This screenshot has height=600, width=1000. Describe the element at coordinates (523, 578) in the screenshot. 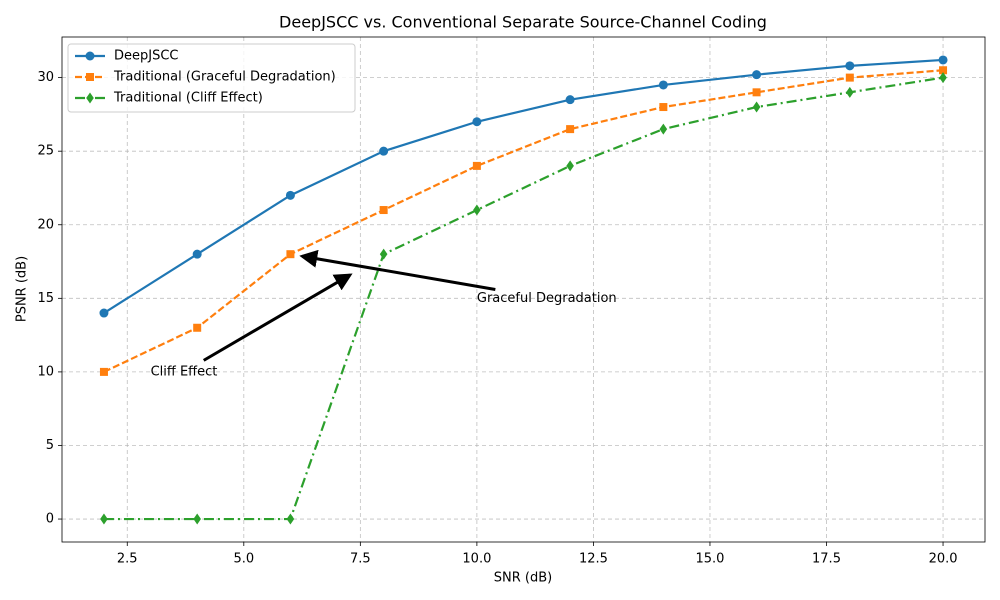

I see `x-axis-label: SNR (dB)` at that location.